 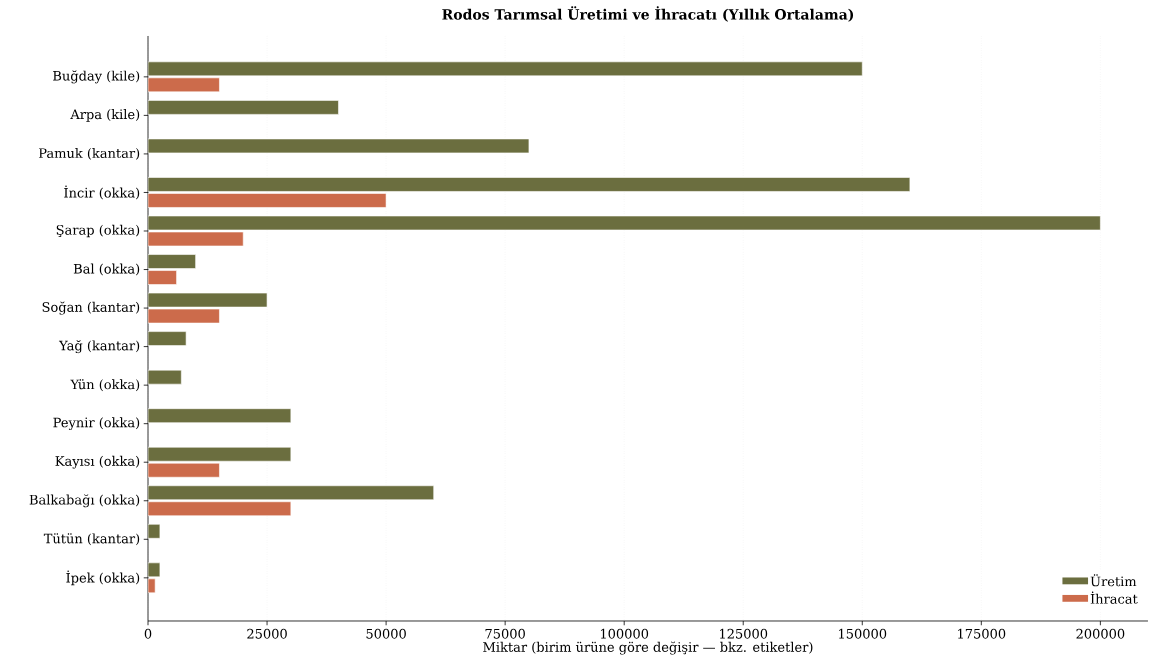 I want to click on y-tick-label: Arpa (kile), so click(x=105, y=115).